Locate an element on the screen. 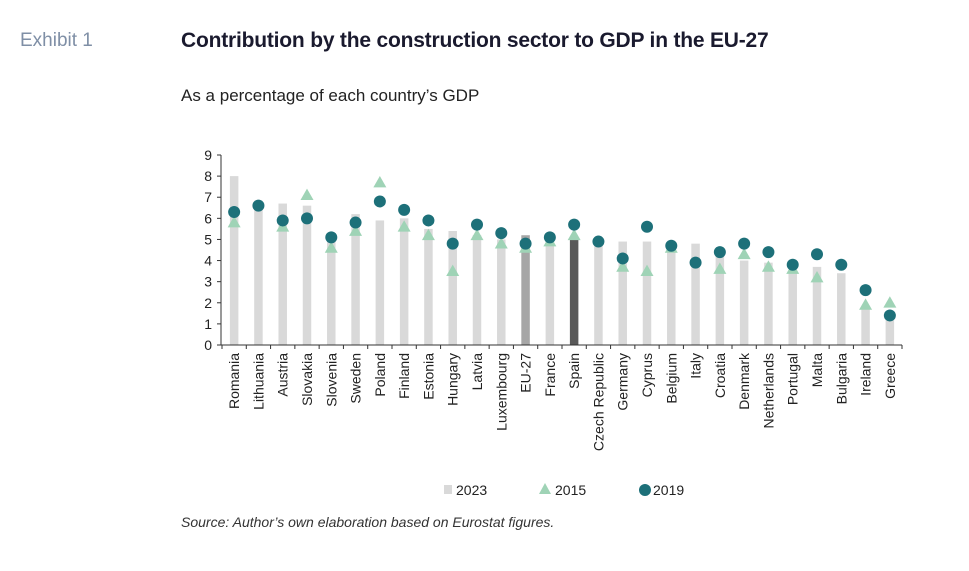  x-tick-label: Ireland is located at coordinates (866, 374).